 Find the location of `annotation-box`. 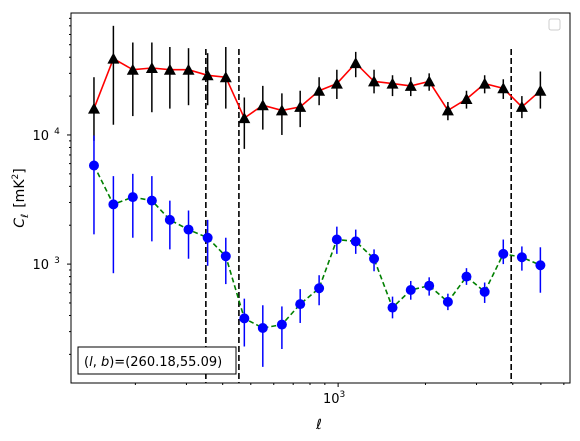

annotation-box is located at coordinates (157, 360).